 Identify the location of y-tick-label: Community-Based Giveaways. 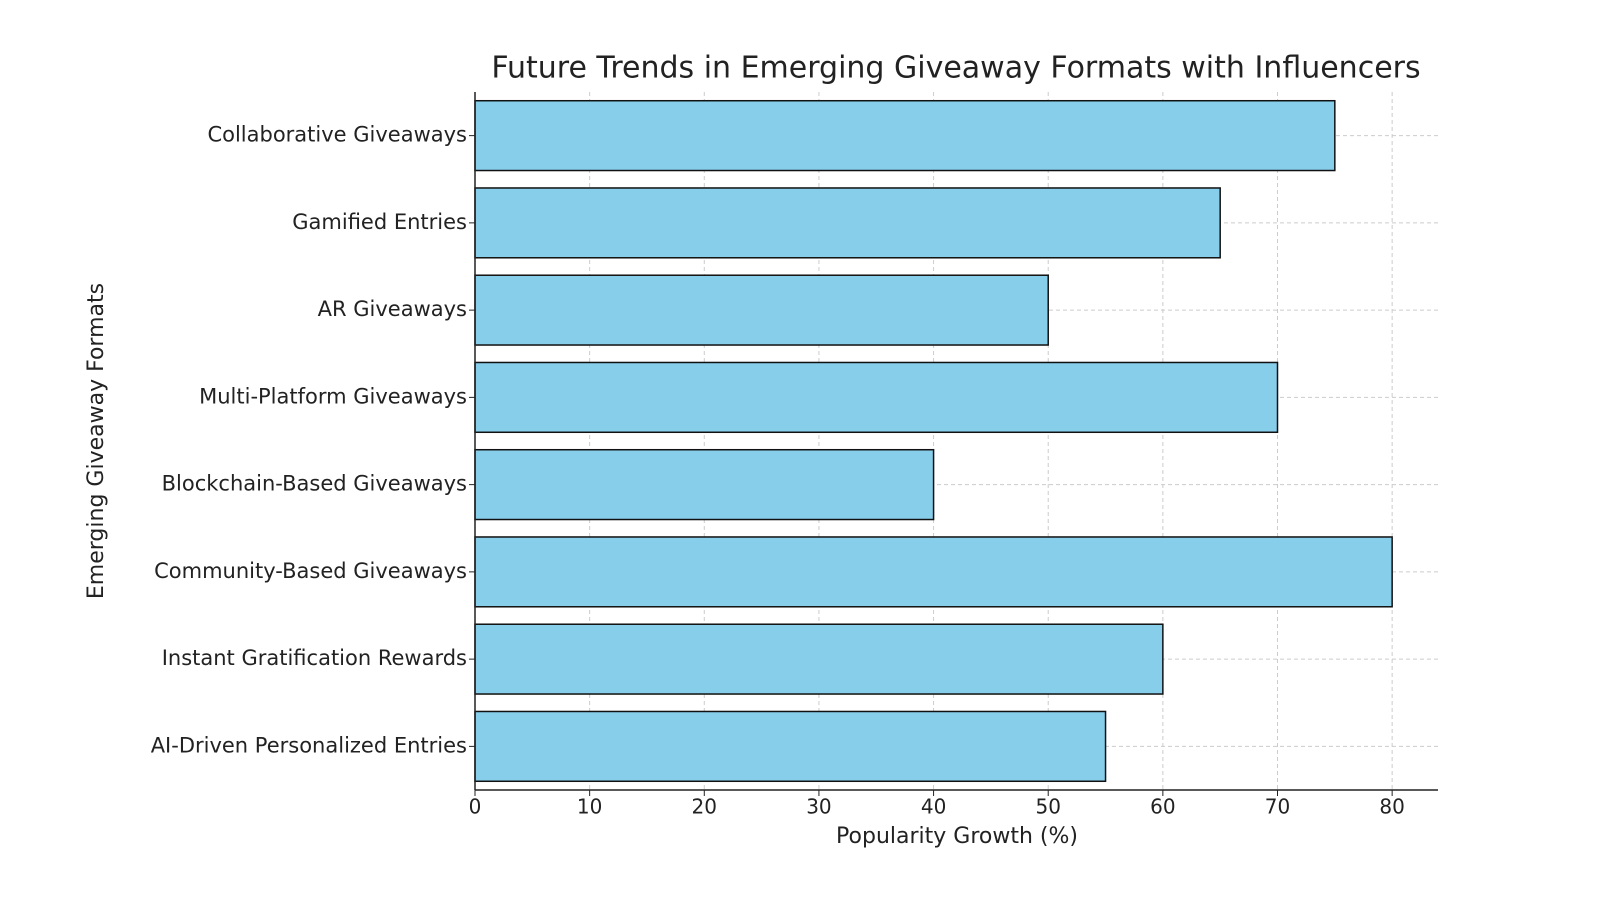
(310, 571).